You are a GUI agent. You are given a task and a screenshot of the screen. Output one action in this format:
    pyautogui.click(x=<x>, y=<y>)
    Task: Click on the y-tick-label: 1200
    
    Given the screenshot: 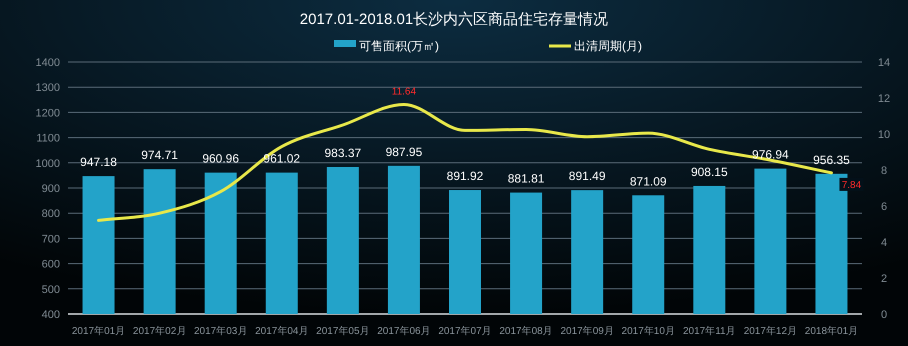 What is the action you would take?
    pyautogui.click(x=48, y=113)
    